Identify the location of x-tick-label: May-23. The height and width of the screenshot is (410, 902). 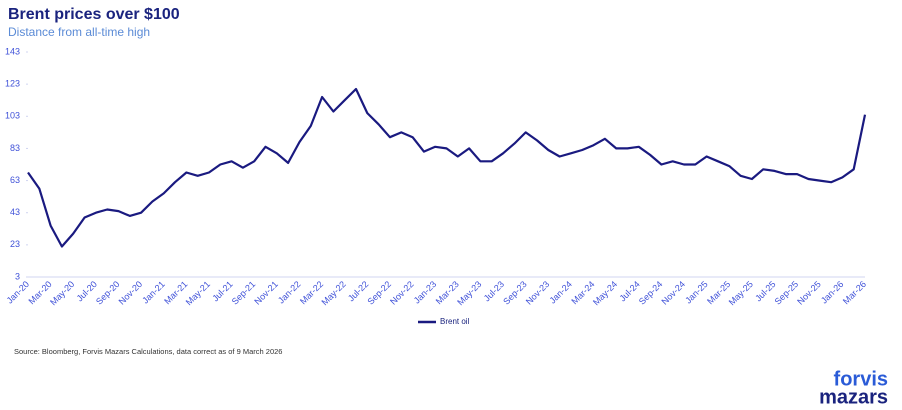
(469, 293).